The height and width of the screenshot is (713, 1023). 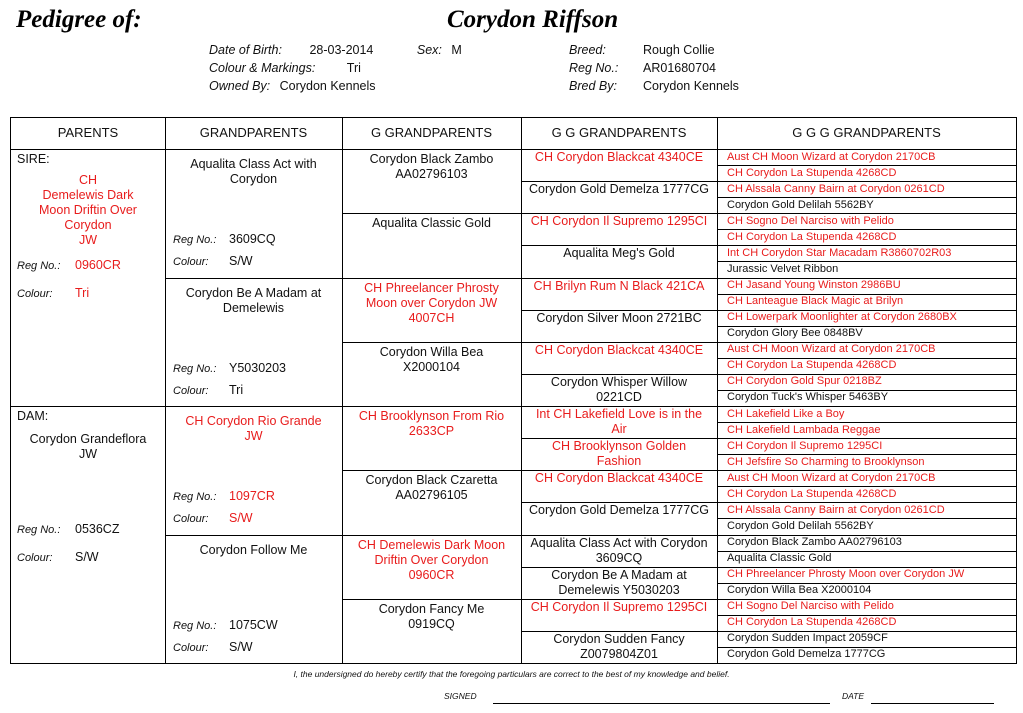 I want to click on ggg-grandparent-name: Corydon Black Zambo AA02796103, so click(x=814, y=542).